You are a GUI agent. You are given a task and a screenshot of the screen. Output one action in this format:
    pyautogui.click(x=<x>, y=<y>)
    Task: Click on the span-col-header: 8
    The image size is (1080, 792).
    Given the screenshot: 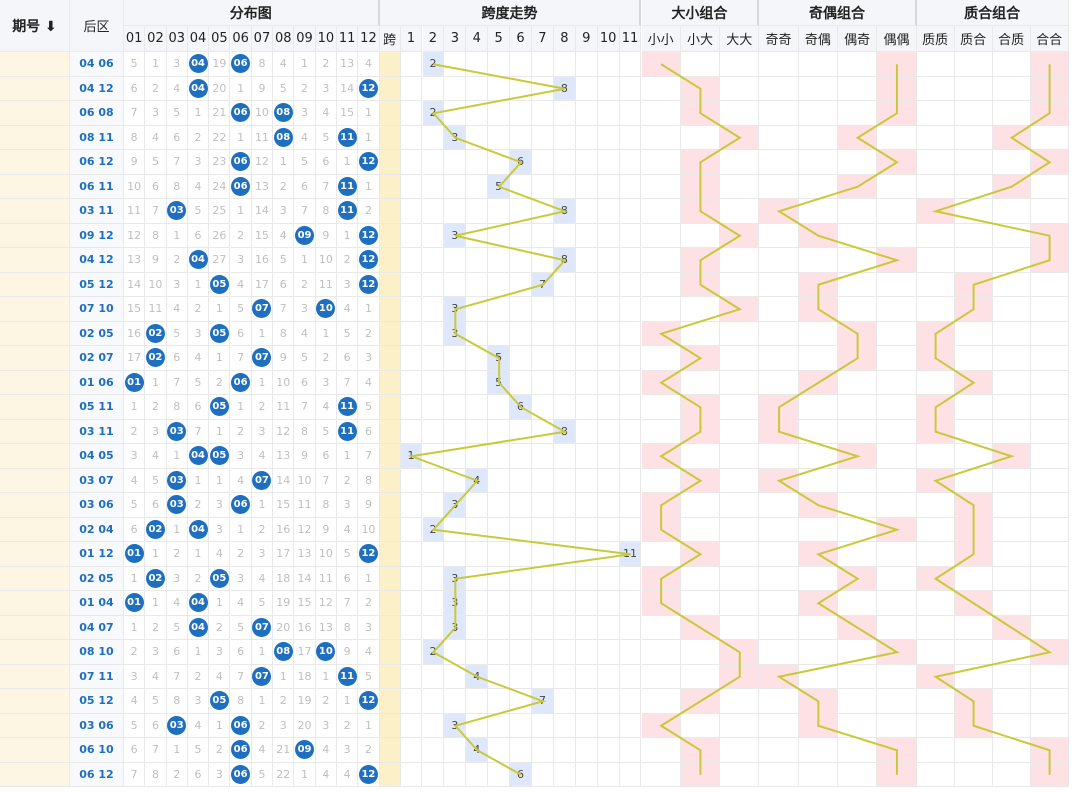 What is the action you would take?
    pyautogui.click(x=564, y=39)
    